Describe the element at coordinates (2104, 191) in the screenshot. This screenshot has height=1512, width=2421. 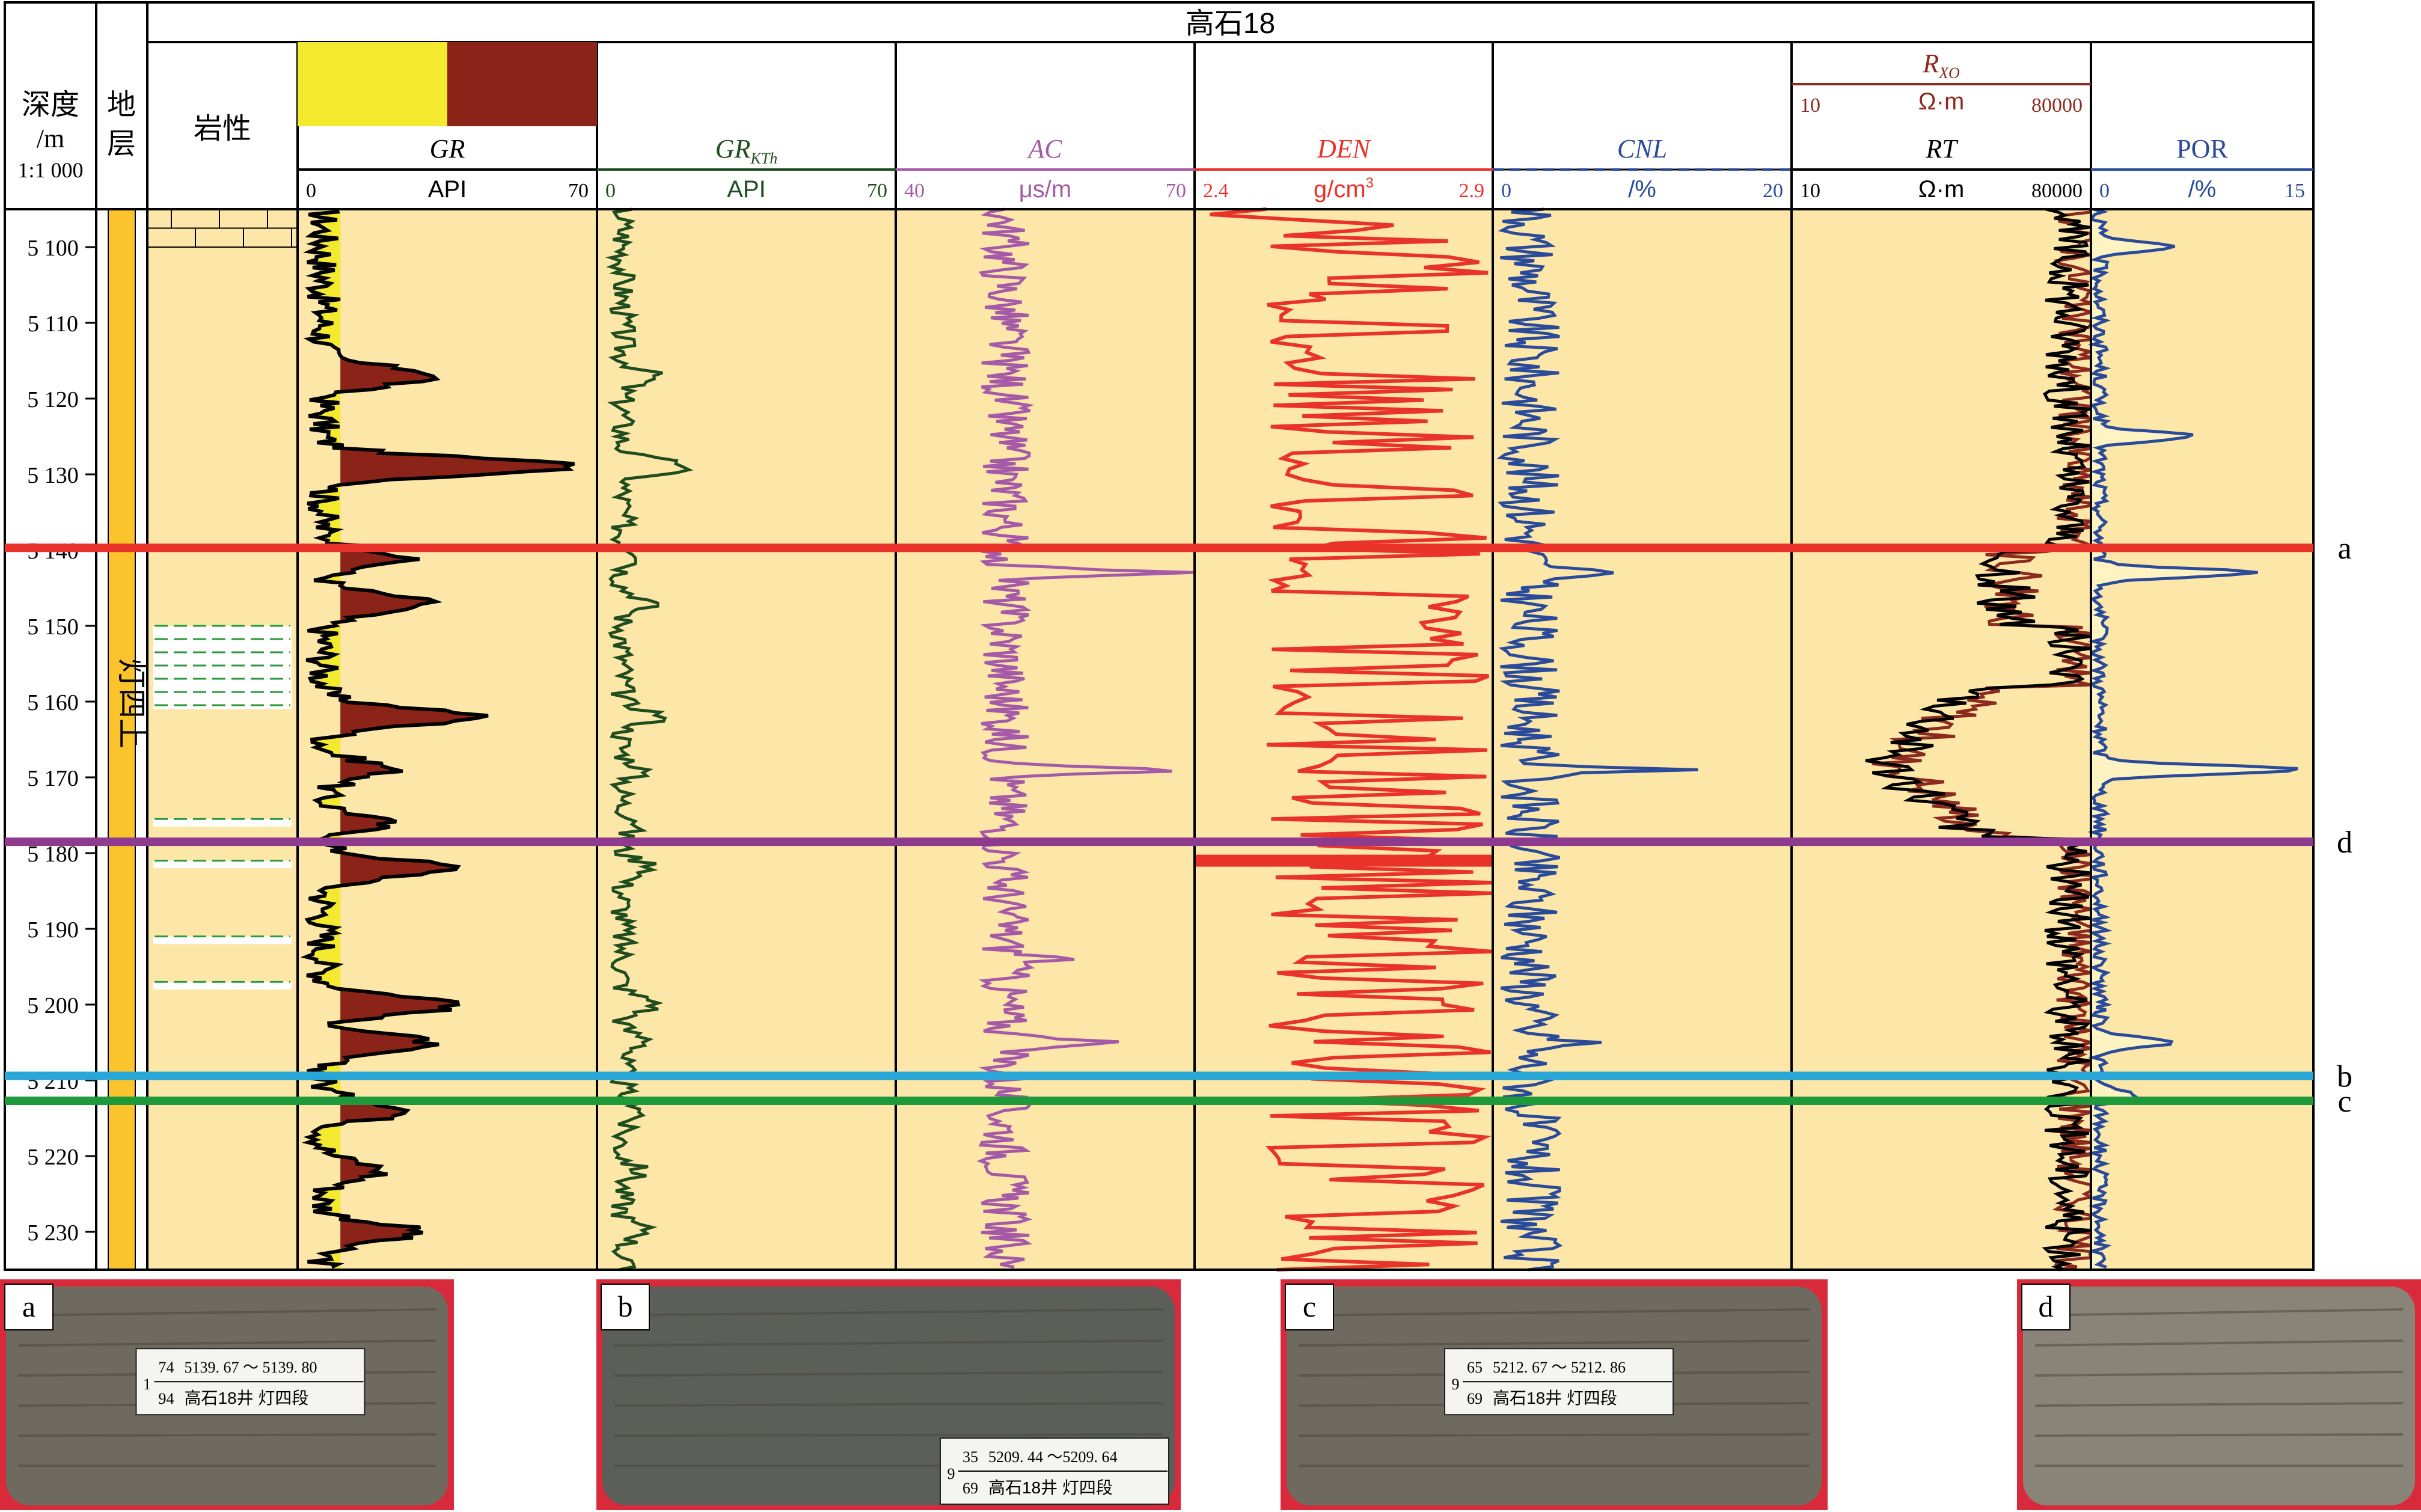
I see `track-min-por: 0` at that location.